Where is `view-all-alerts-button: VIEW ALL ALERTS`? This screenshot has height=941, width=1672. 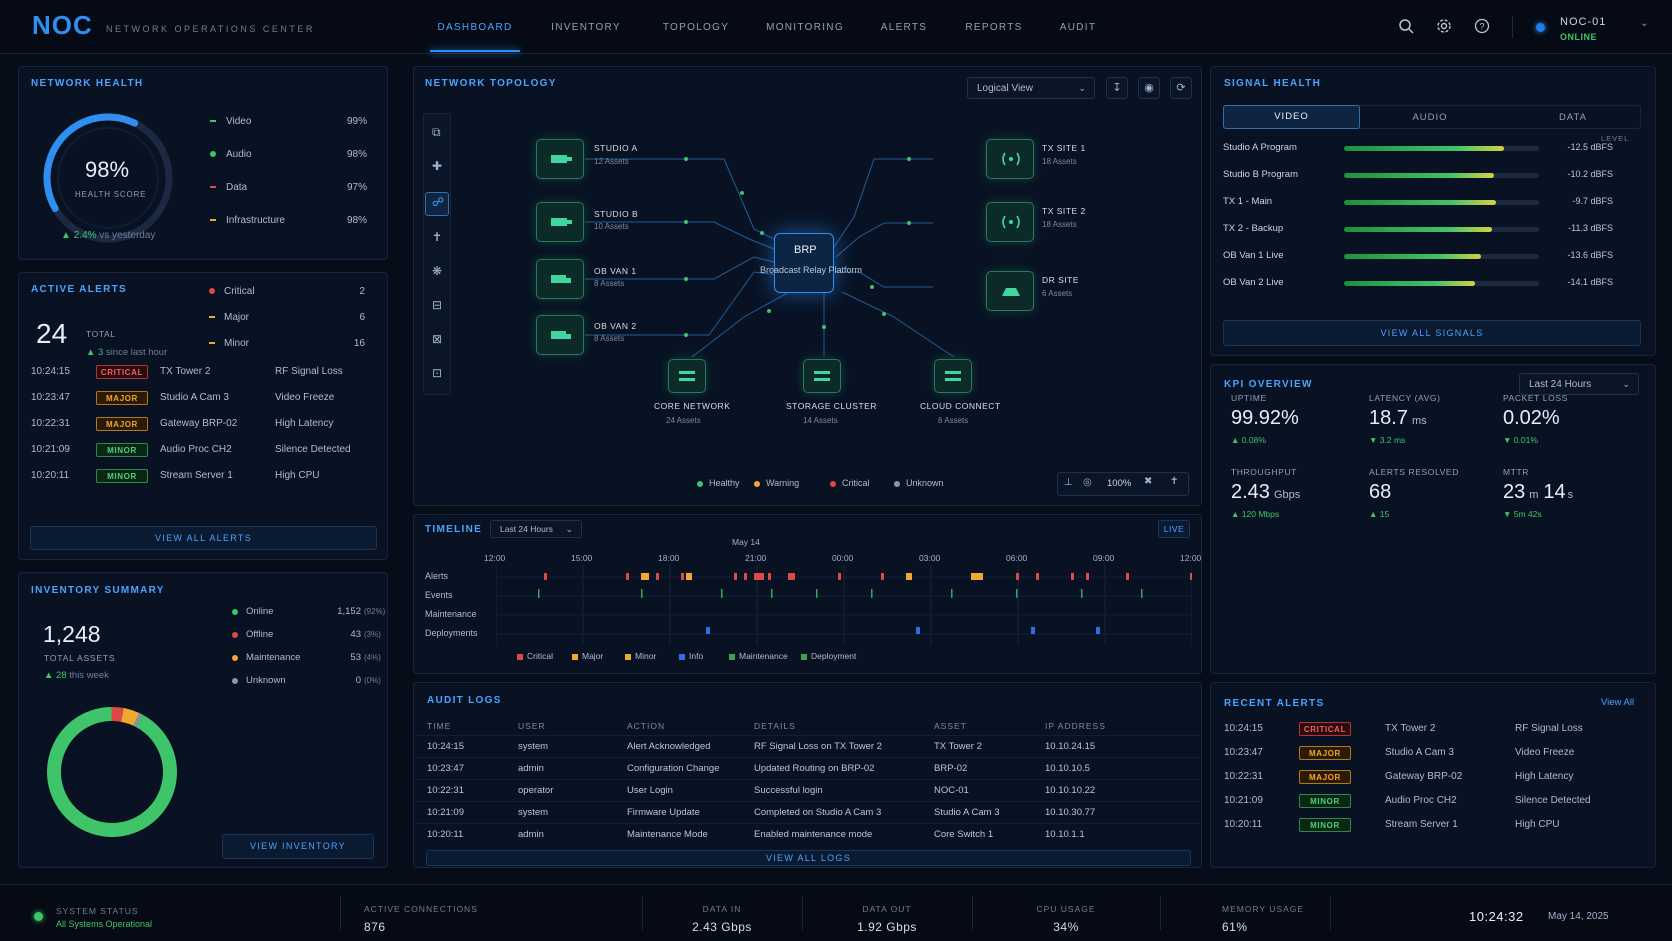 view-all-alerts-button: VIEW ALL ALERTS is located at coordinates (203, 538).